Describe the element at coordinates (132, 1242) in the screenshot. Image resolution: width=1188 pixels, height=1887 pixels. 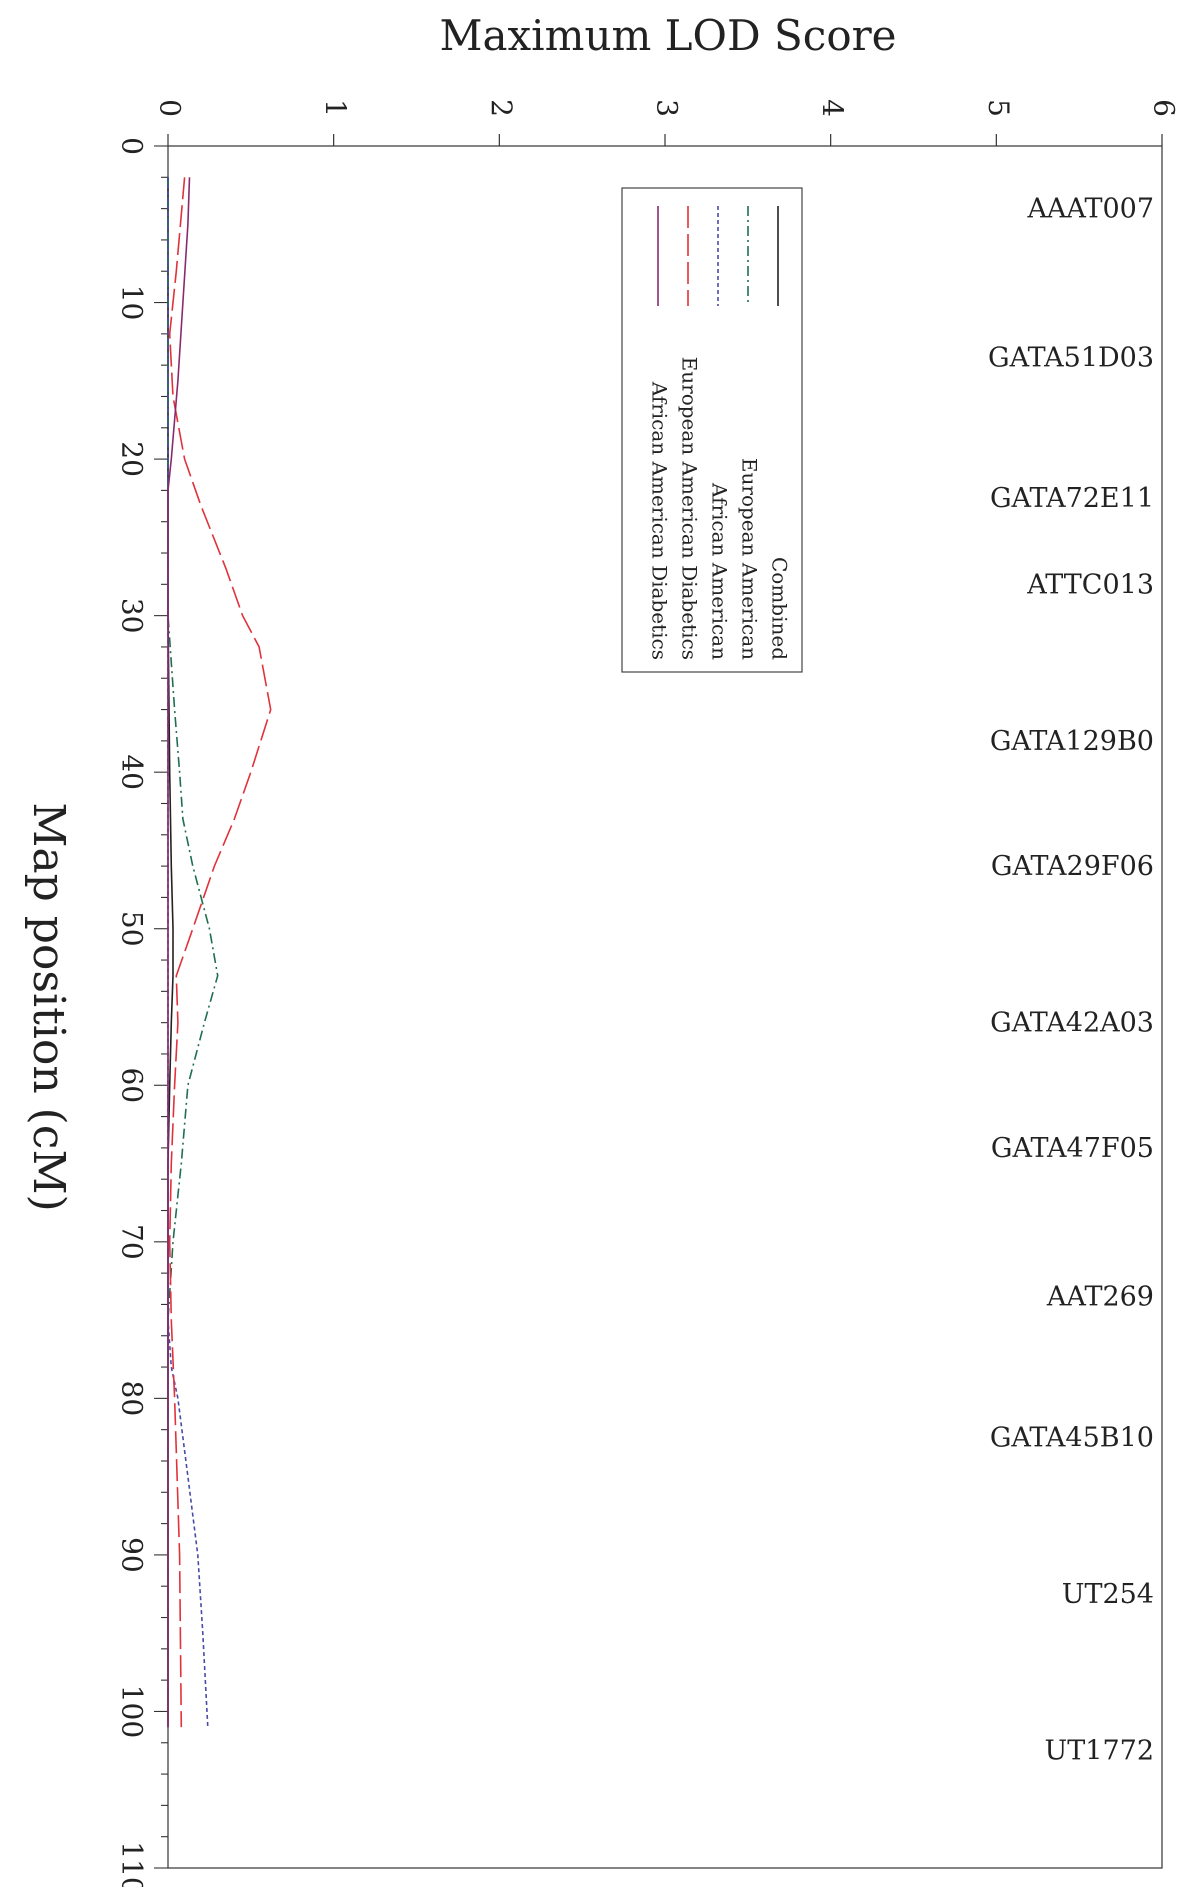
I see `position-tick-label: 70` at that location.